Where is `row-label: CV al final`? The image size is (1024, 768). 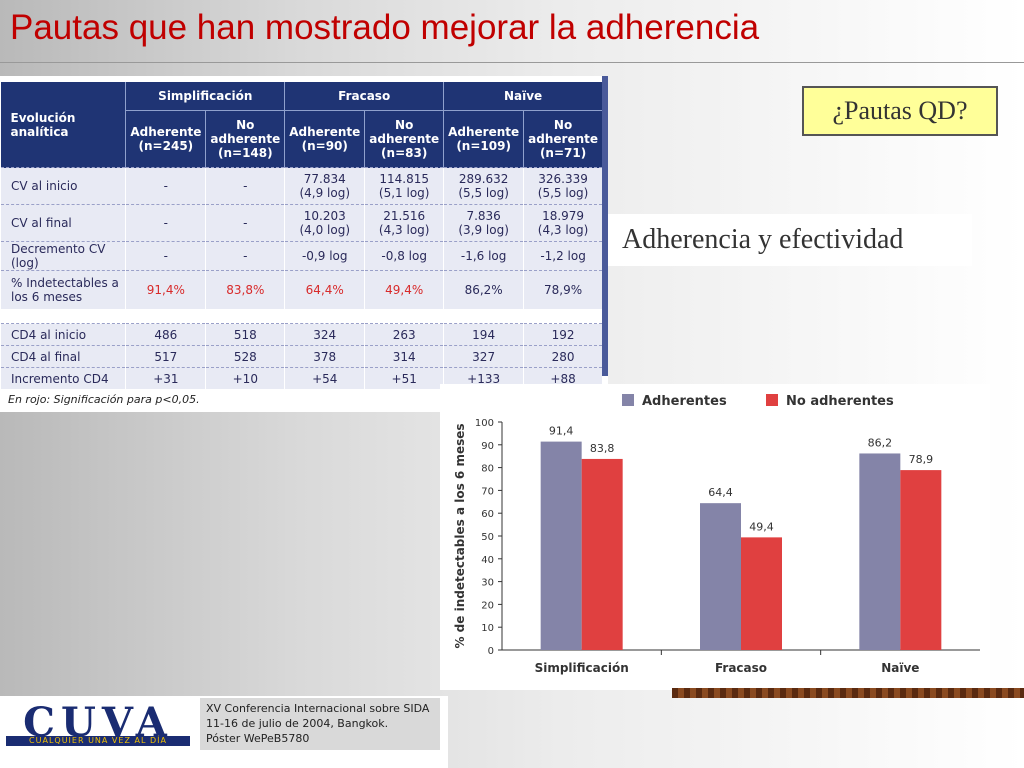
row-label: CV al final is located at coordinates (63, 223).